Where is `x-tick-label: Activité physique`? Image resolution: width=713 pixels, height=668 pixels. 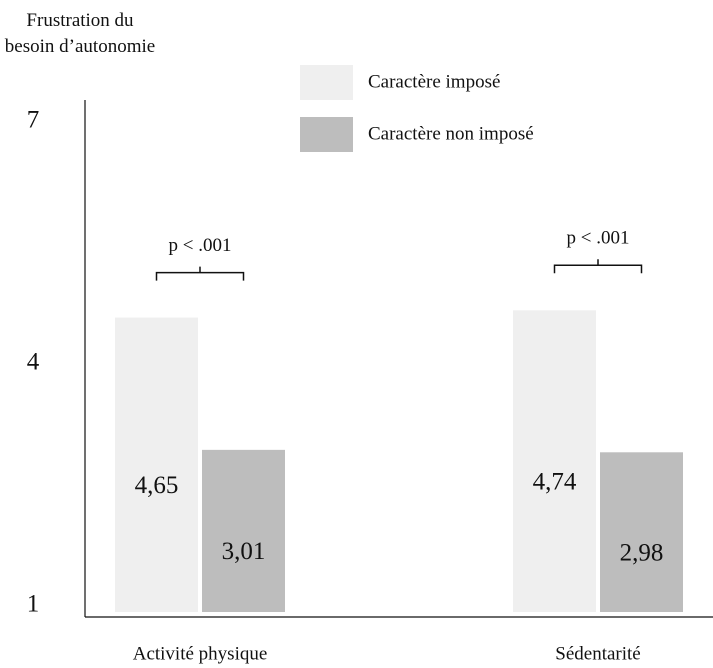
x-tick-label: Activité physique is located at coordinates (200, 653).